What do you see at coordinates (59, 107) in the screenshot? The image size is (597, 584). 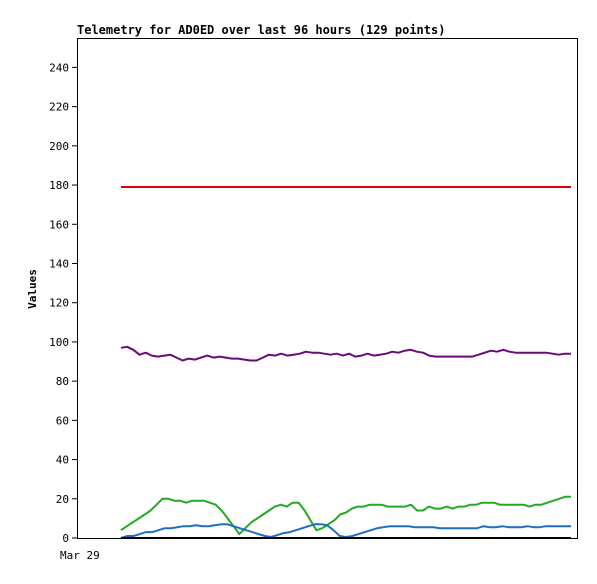 I see `y-tick-label: 220` at bounding box center [59, 107].